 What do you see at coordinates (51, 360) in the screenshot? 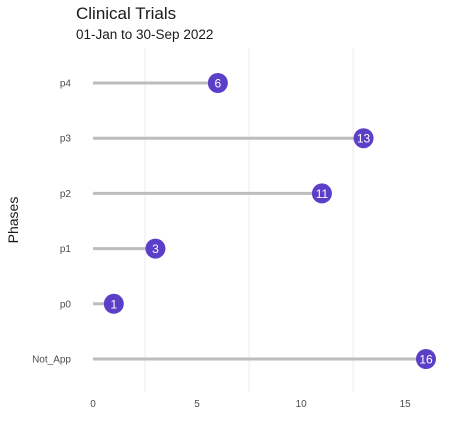
I see `y-tick-label: Not_App` at bounding box center [51, 360].